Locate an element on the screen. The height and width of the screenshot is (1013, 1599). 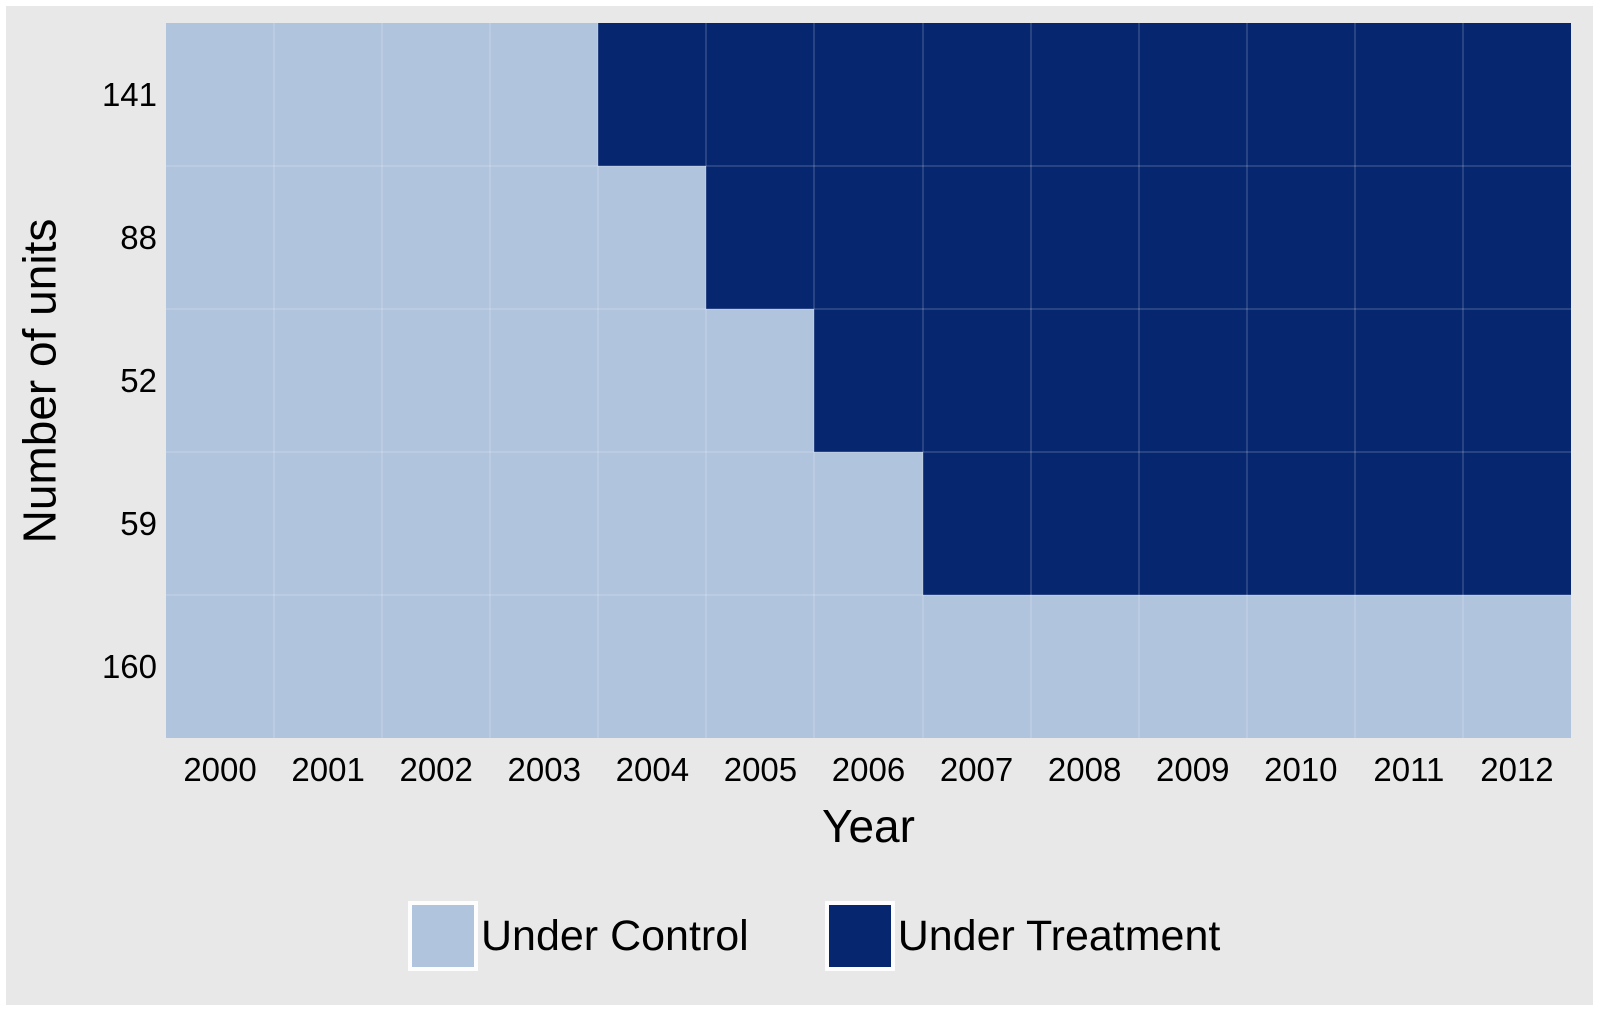
y-tick-label: 52 is located at coordinates (138, 380).